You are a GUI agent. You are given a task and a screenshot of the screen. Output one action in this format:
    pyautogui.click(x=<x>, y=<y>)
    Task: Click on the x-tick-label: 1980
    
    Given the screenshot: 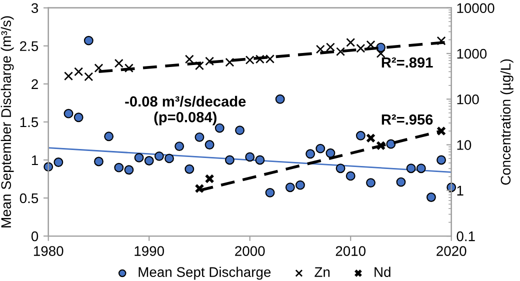 What is the action you would take?
    pyautogui.click(x=49, y=251)
    